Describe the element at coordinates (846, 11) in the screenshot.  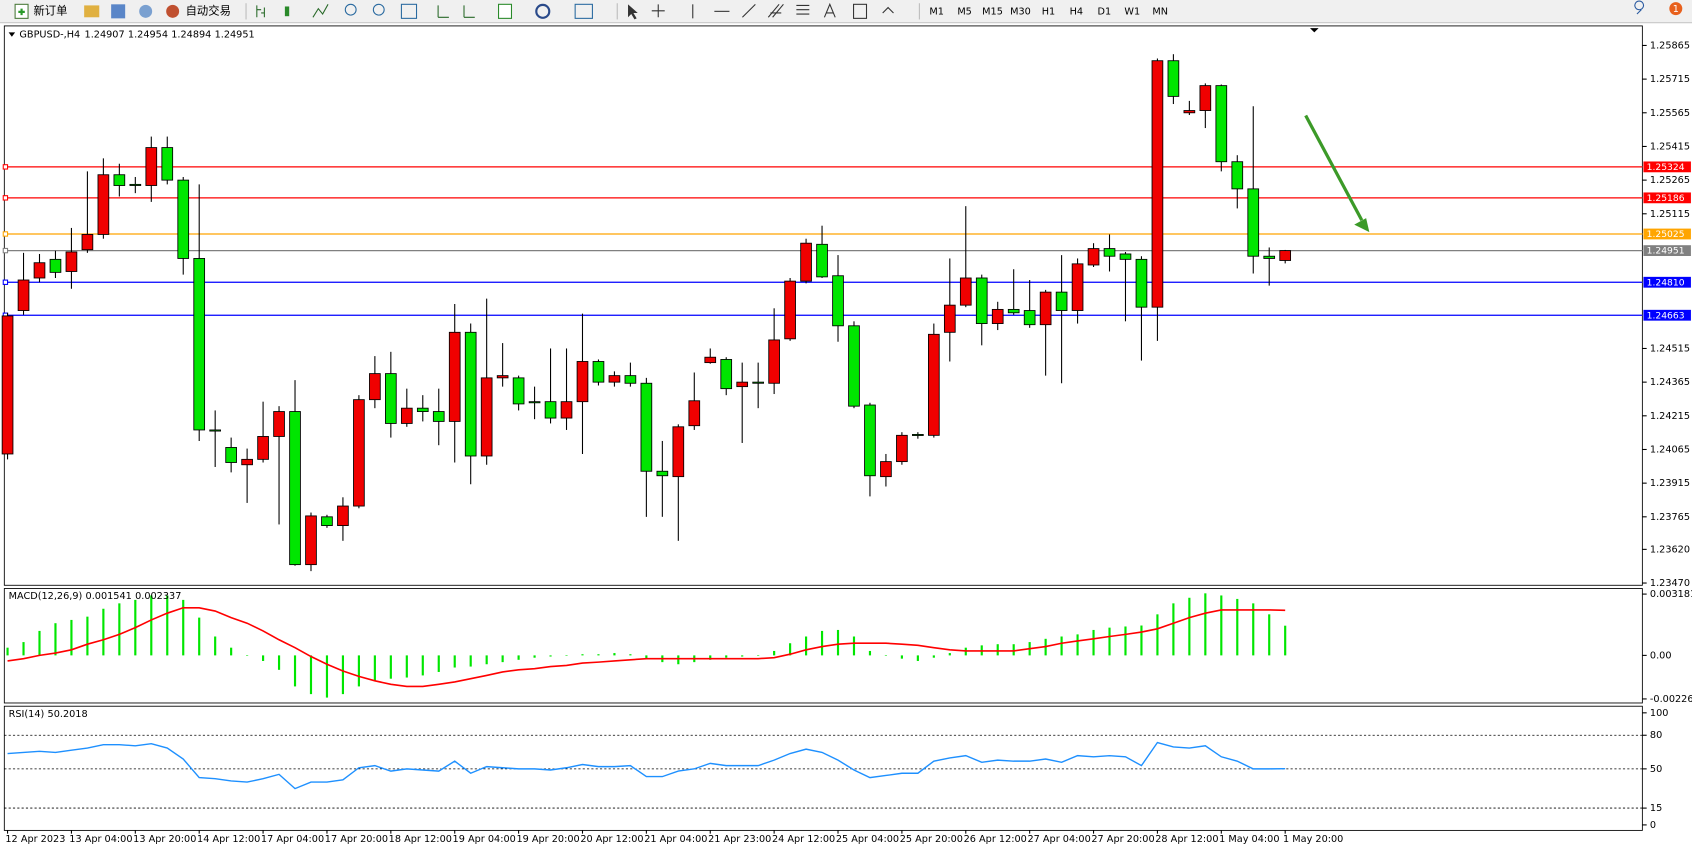
I see `toolbar-background` at that location.